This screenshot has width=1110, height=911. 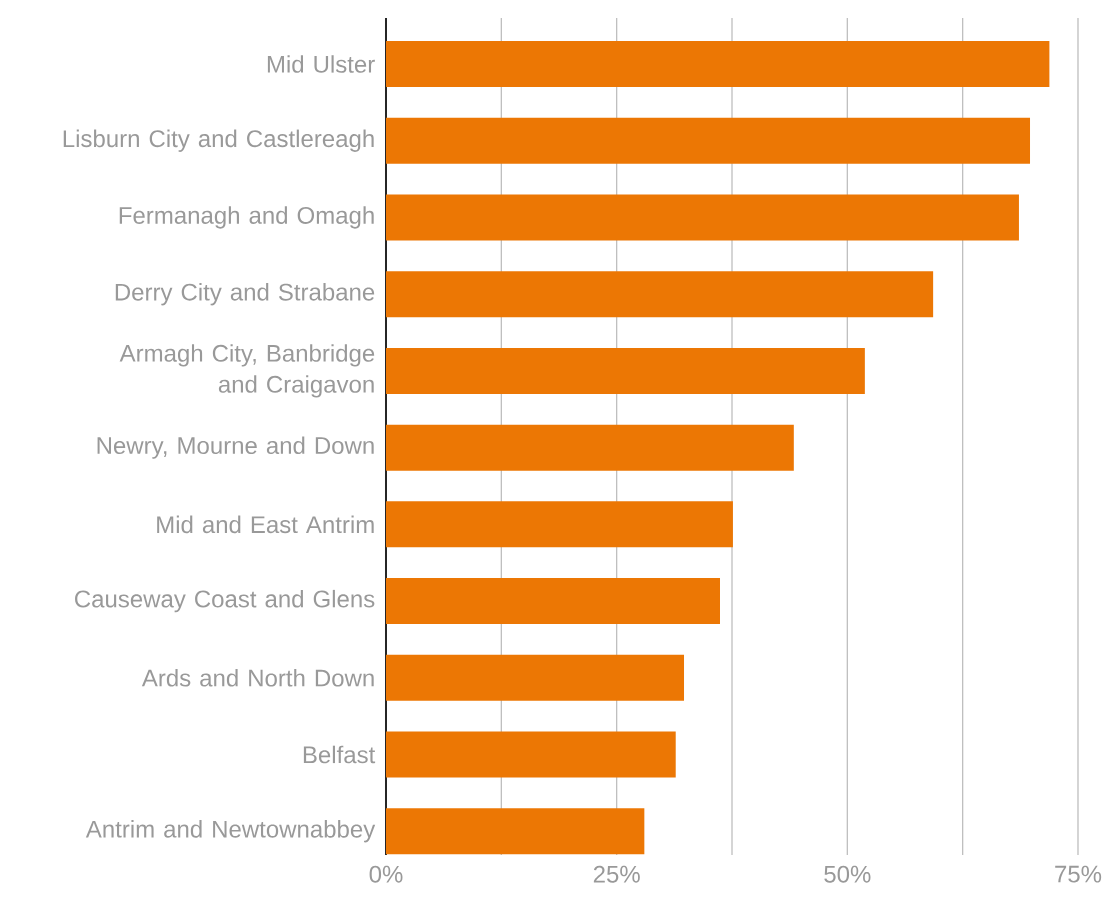 What do you see at coordinates (235, 447) in the screenshot?
I see `y-tick-label: Newry, Mourne and Down` at bounding box center [235, 447].